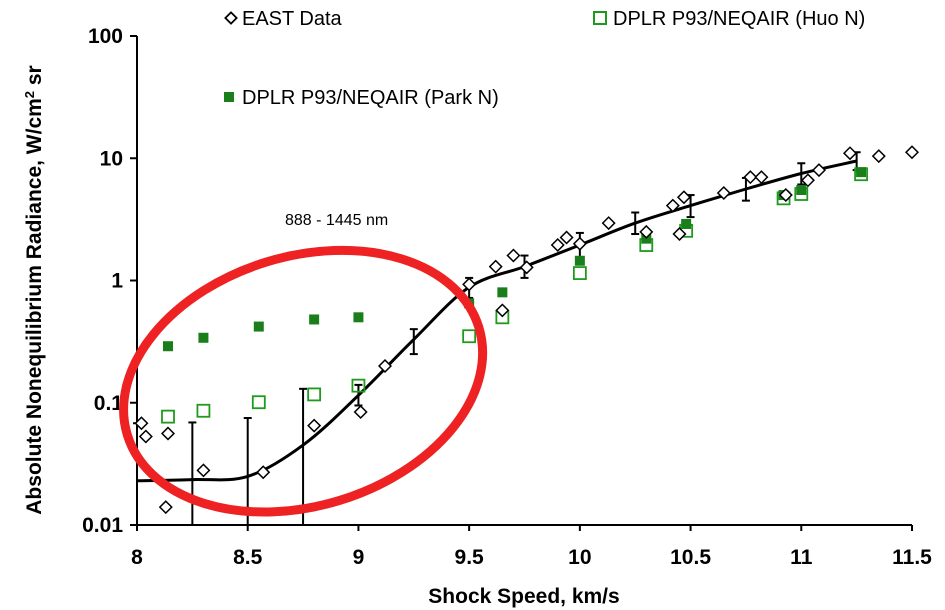  I want to click on y-axis-title-superscript: 2, so click(29, 94).